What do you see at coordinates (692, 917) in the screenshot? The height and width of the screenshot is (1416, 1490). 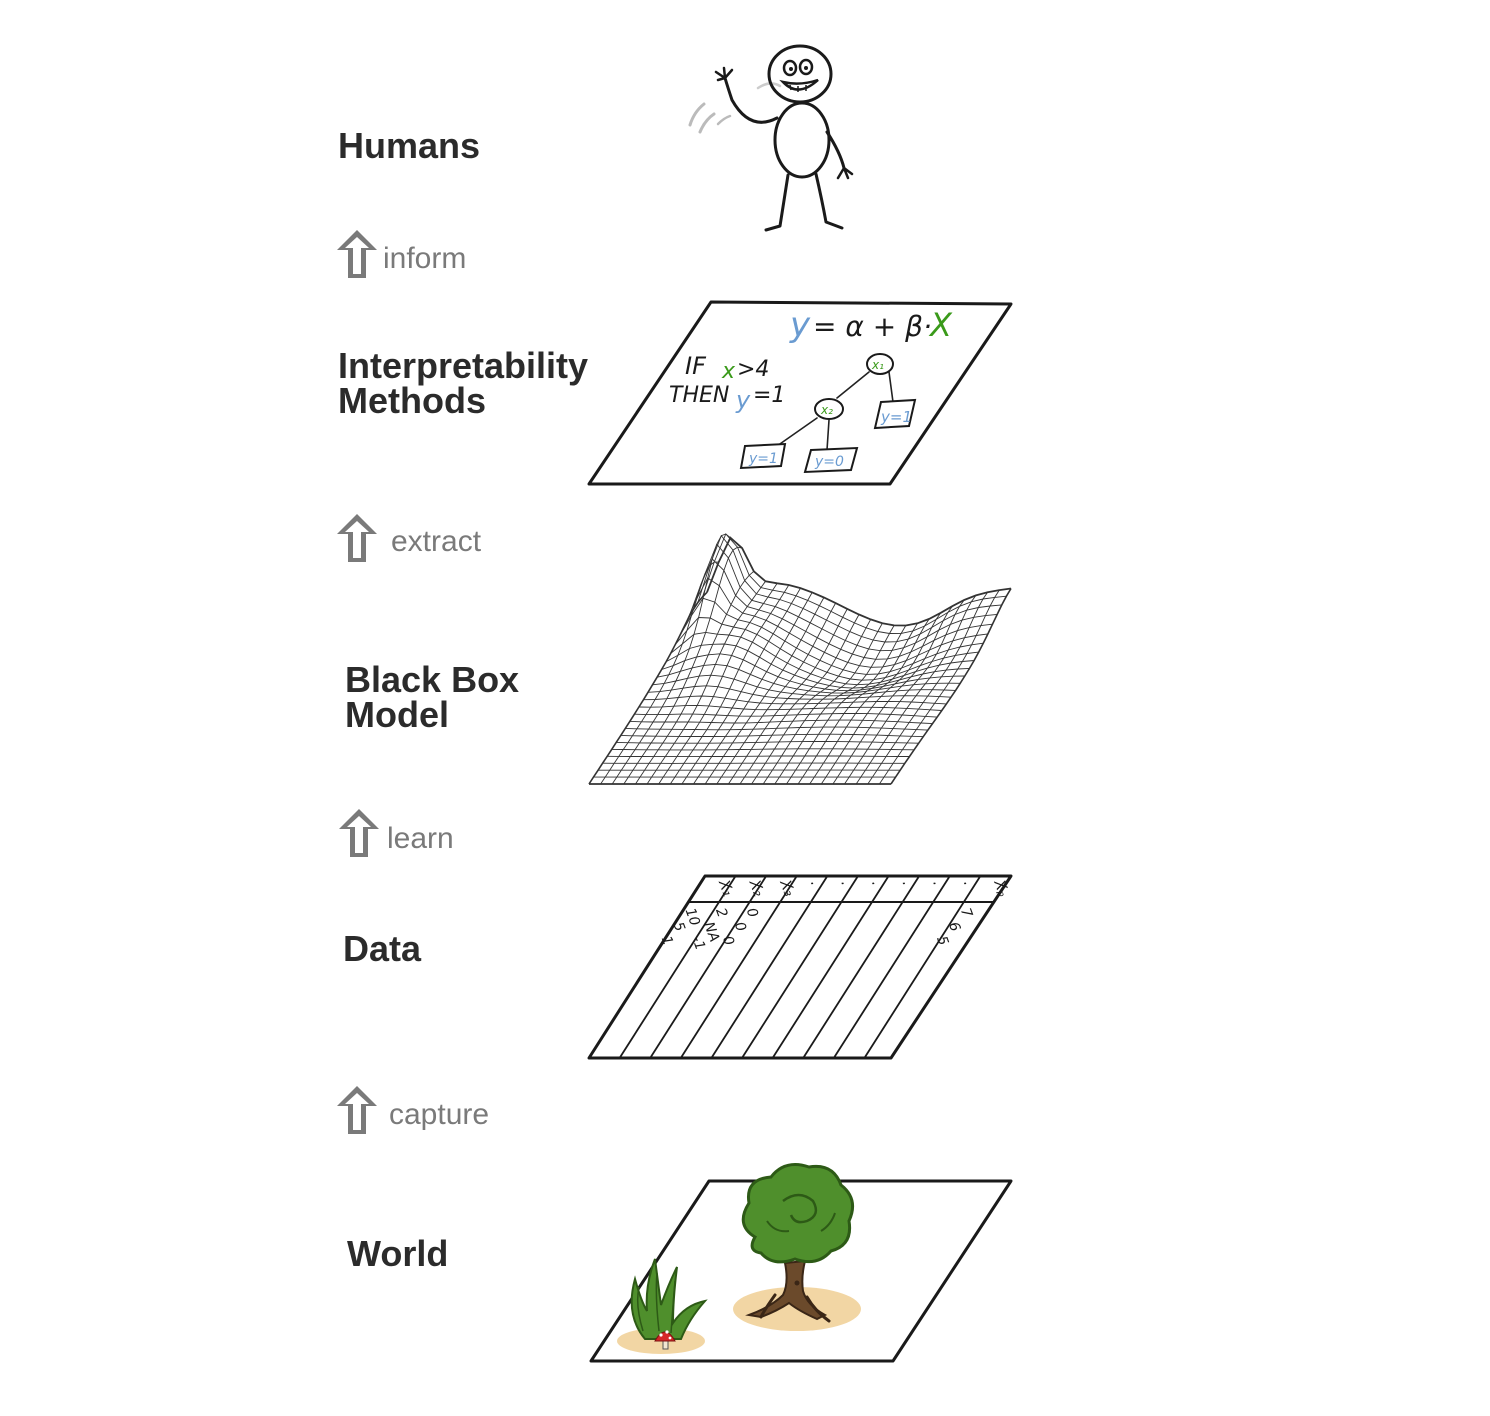 I see `data-cell: 10` at bounding box center [692, 917].